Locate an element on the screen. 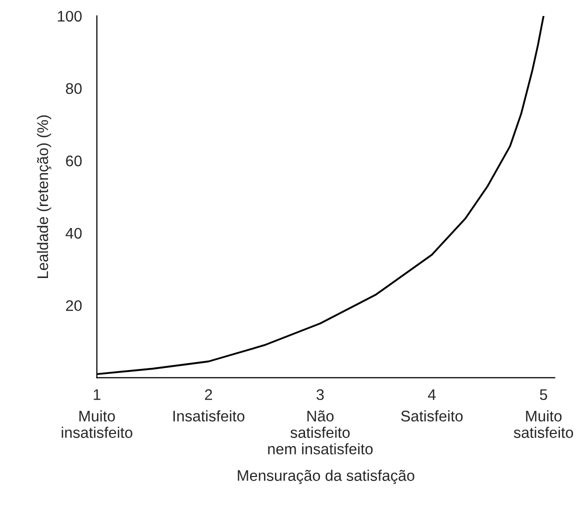 This screenshot has height=532, width=587. text: Muito insatisfeito is located at coordinates (97, 424).